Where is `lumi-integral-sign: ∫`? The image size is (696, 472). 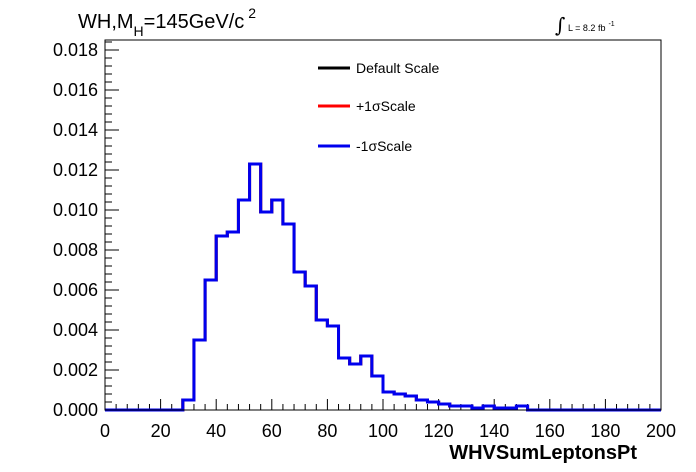 lumi-integral-sign: ∫ is located at coordinates (560, 25).